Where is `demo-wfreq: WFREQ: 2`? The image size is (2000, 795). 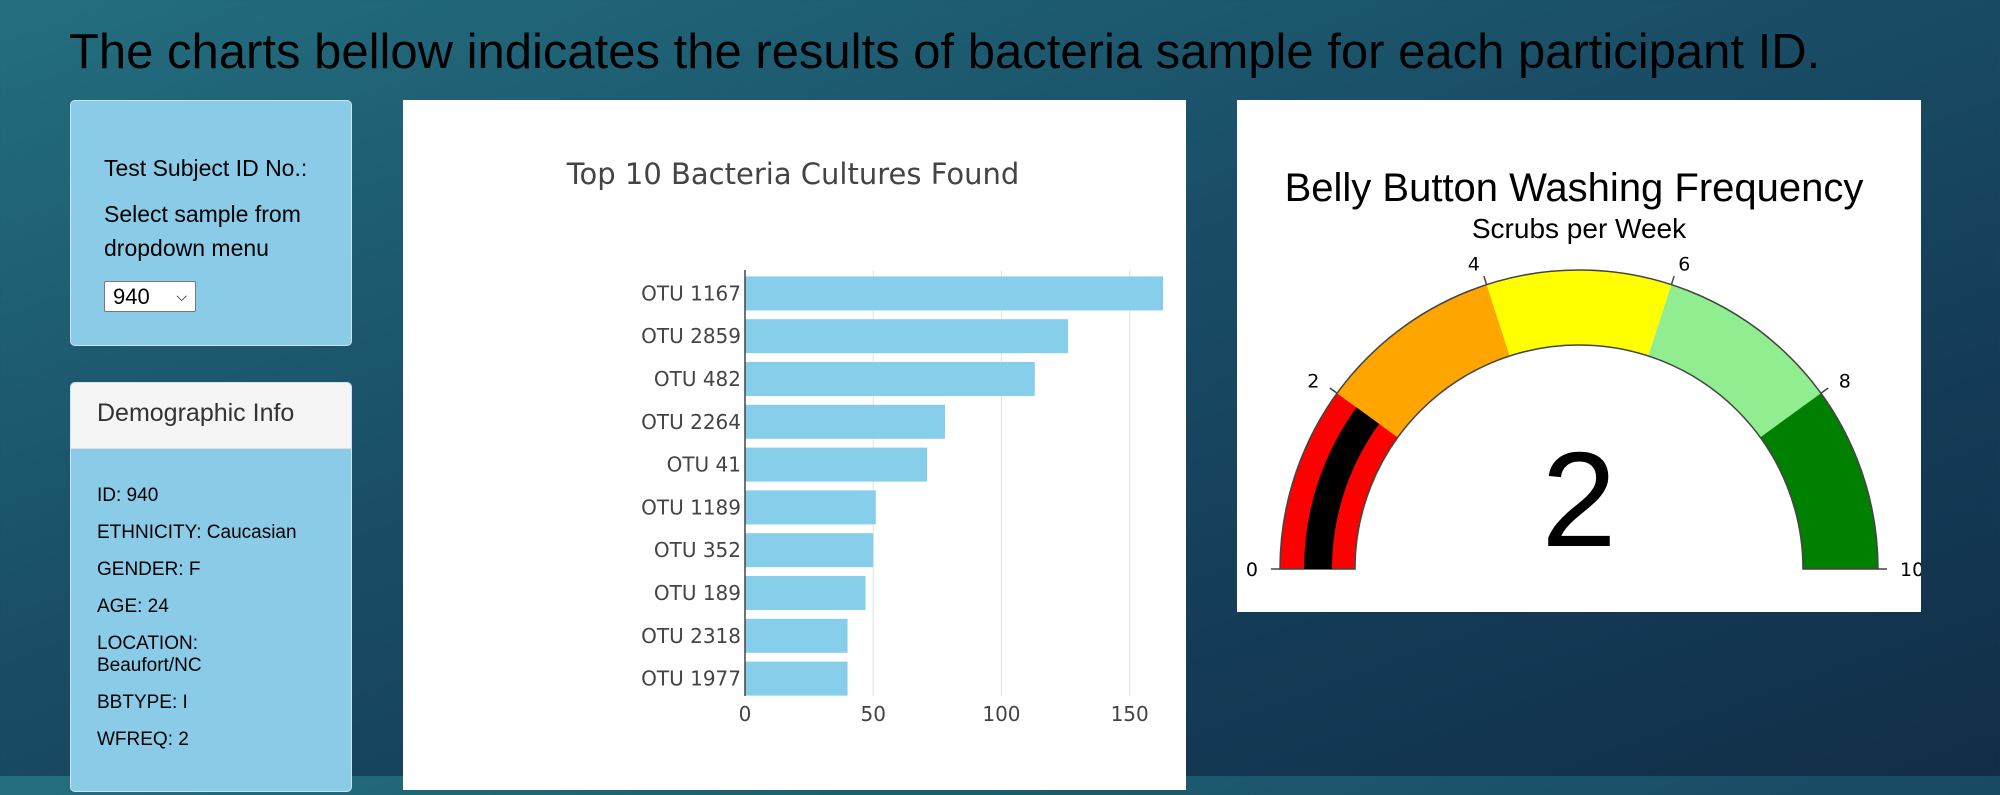
demo-wfreq: WFREQ: 2 is located at coordinates (143, 739).